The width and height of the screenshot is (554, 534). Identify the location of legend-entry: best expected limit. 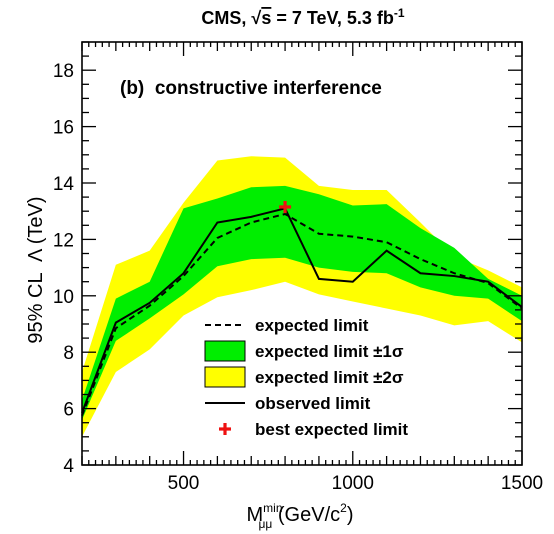
(313, 429).